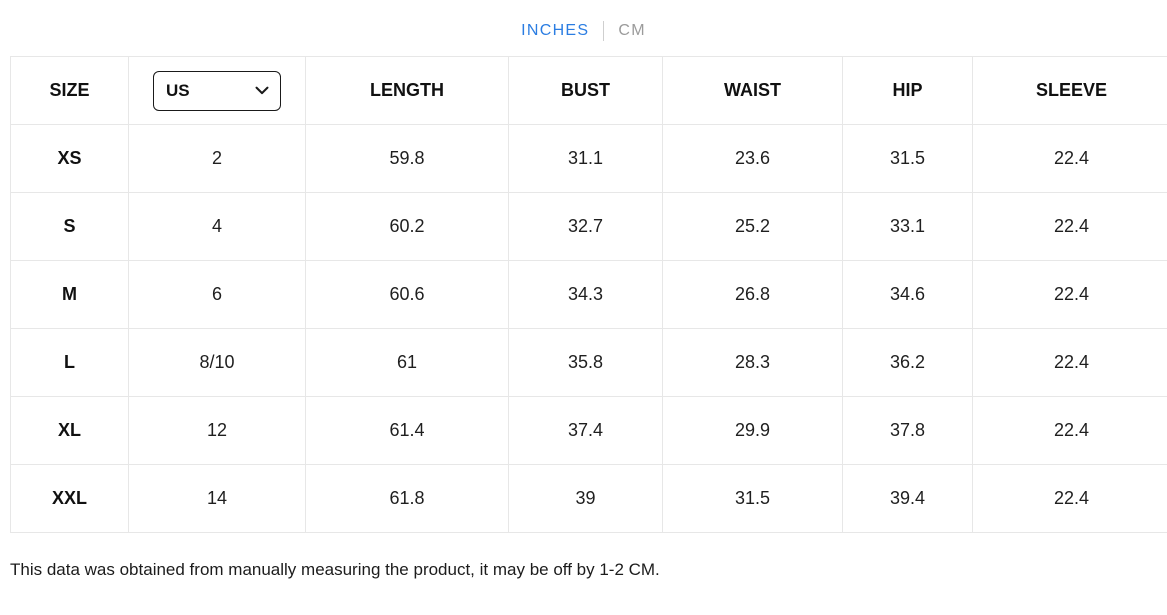 This screenshot has width=1167, height=615. I want to click on measurement-cell: 6, so click(217, 294).